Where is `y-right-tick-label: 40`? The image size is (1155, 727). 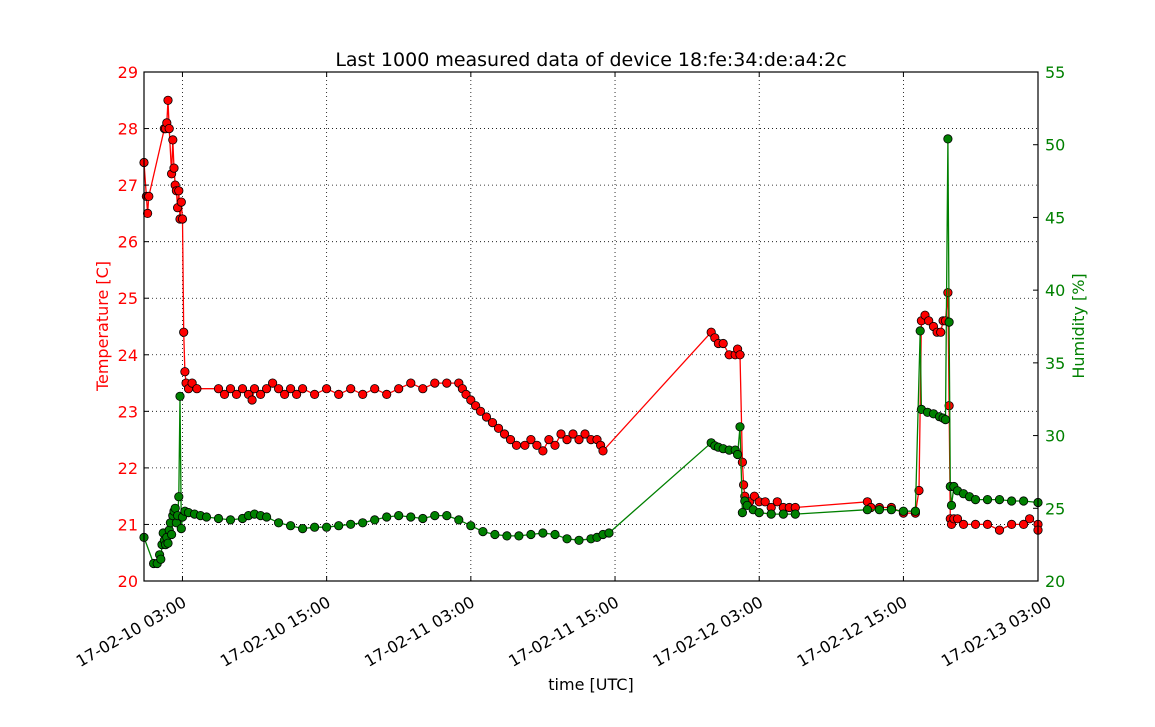
y-right-tick-label: 40 is located at coordinates (1055, 290).